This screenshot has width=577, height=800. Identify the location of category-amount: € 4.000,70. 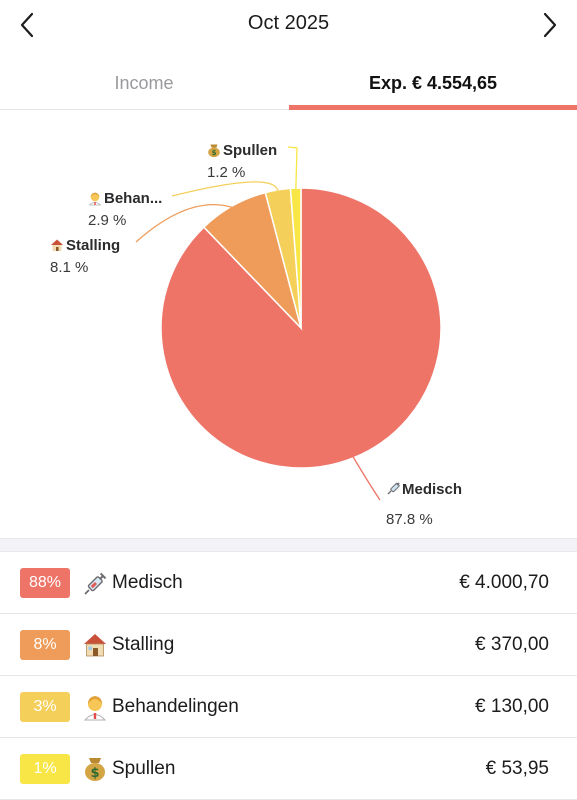
(504, 582).